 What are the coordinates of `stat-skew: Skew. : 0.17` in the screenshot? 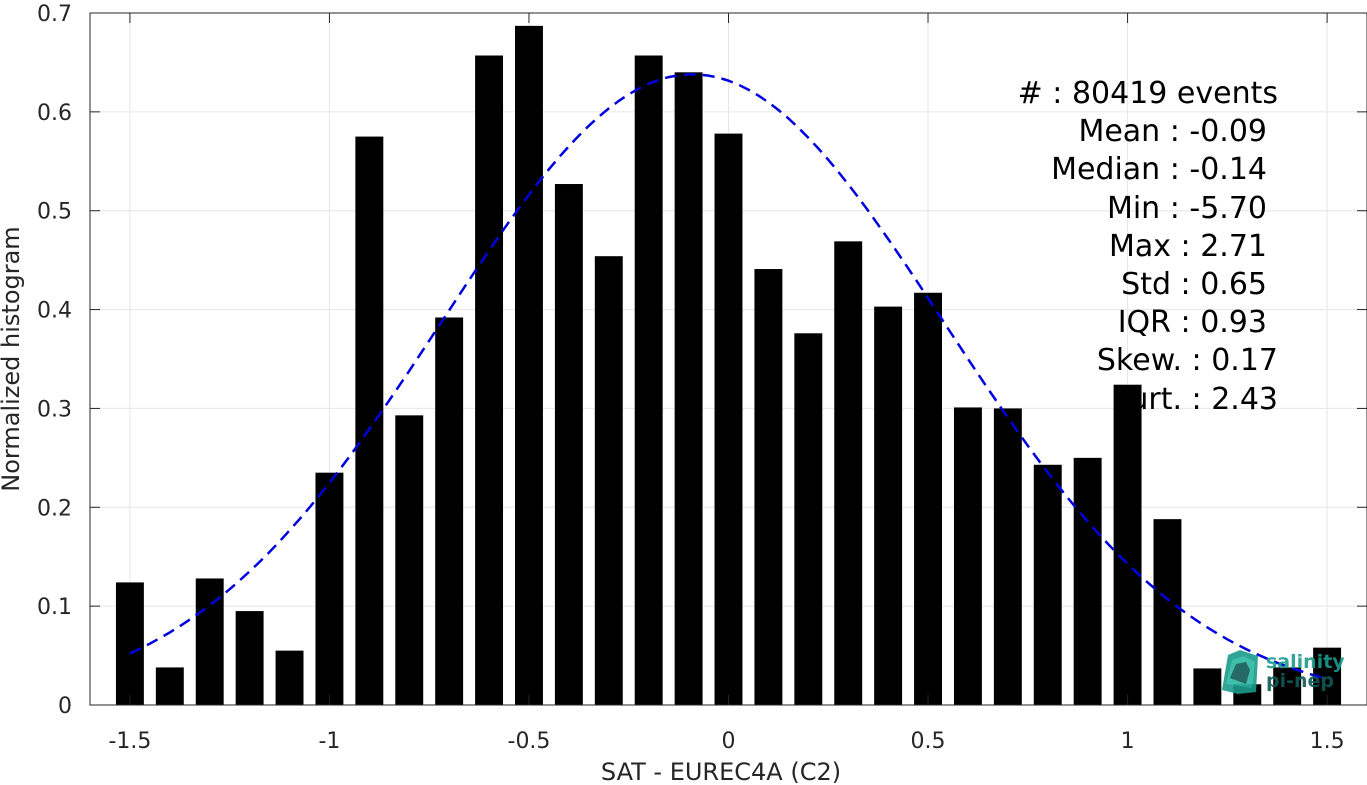 It's located at (1187, 360).